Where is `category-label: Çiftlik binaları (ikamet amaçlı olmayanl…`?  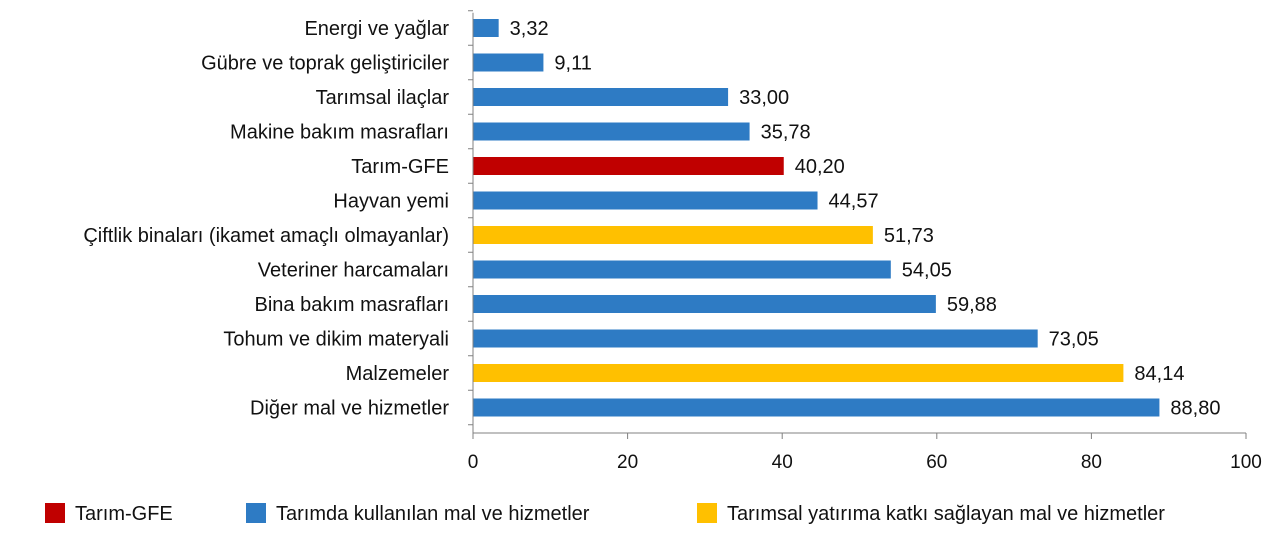 category-label: Çiftlik binaları (ikamet amaçlı olmayanl… is located at coordinates (266, 236).